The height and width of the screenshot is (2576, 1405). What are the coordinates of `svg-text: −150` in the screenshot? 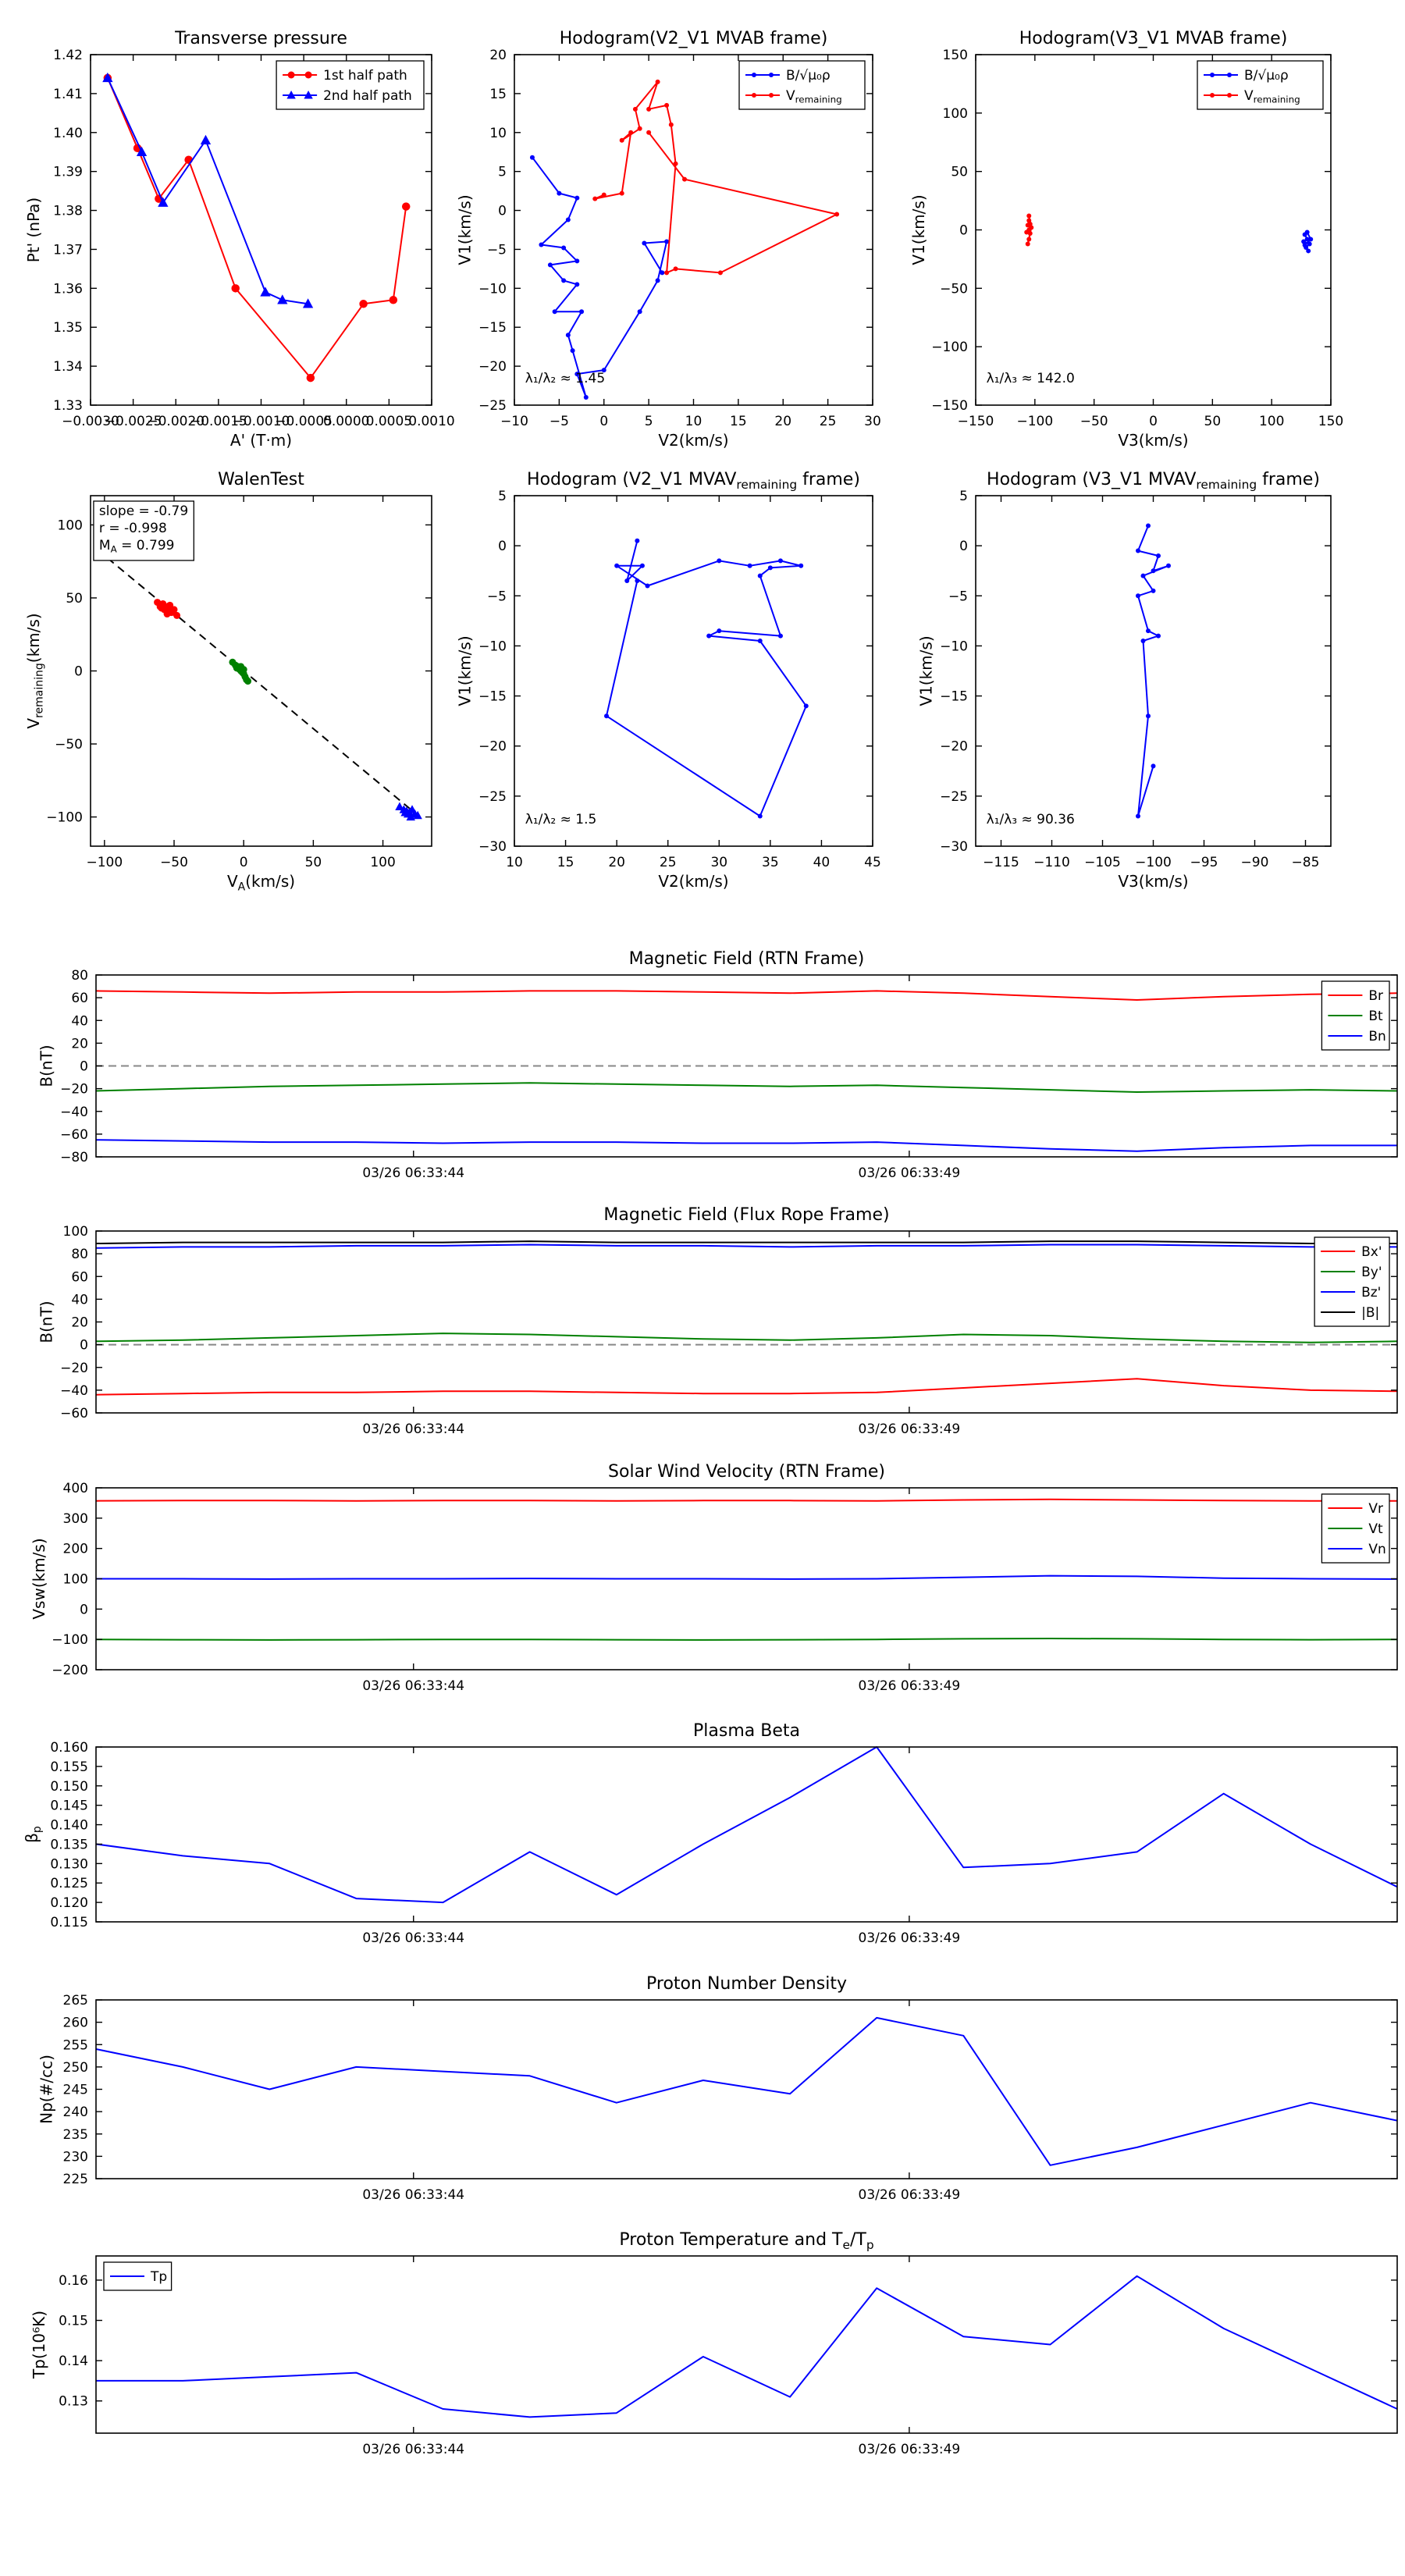 It's located at (950, 406).